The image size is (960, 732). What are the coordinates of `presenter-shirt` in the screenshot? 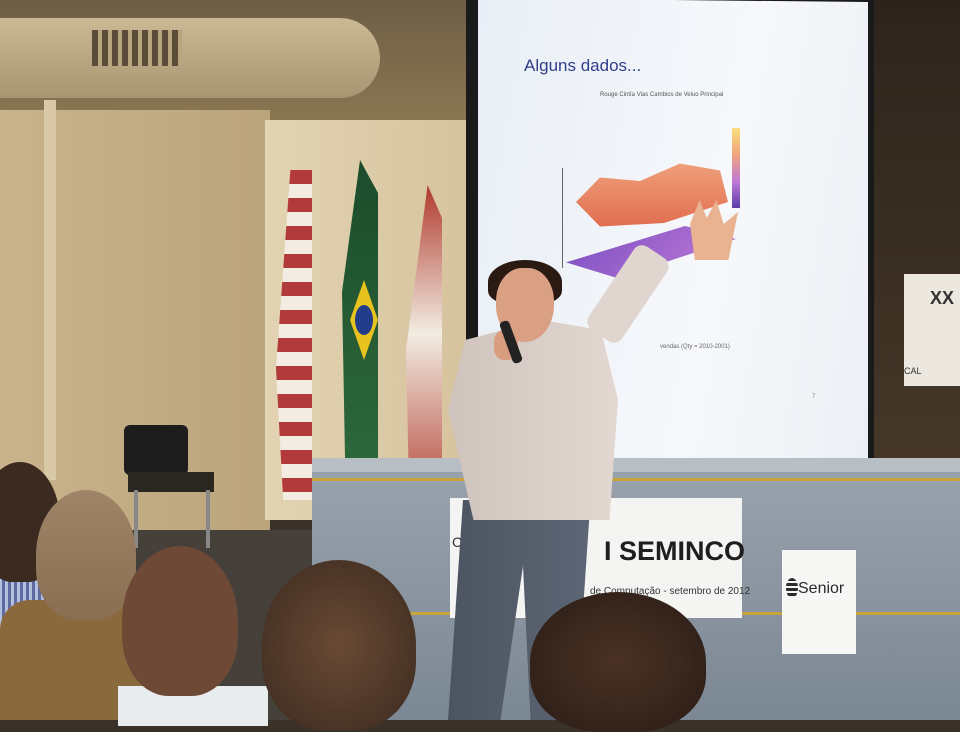 It's located at (533, 420).